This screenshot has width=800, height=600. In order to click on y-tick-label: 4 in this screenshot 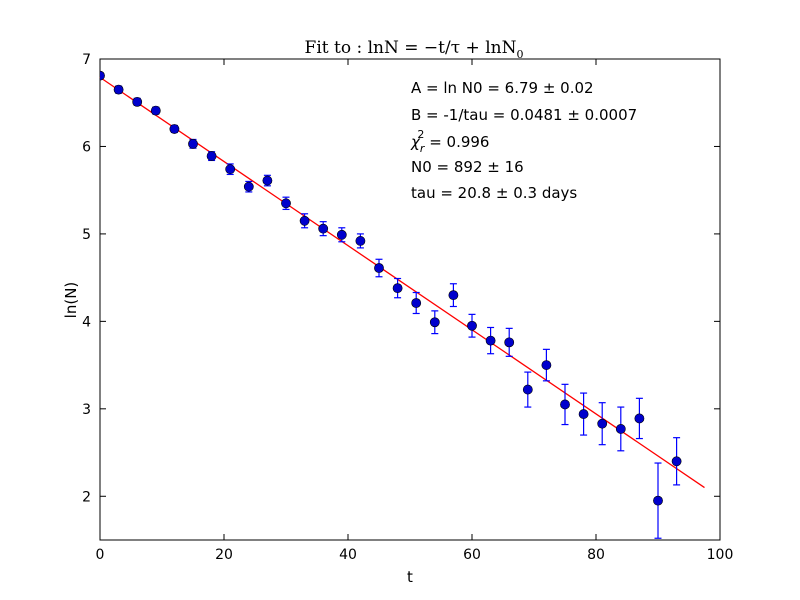, I will do `click(86, 322)`.